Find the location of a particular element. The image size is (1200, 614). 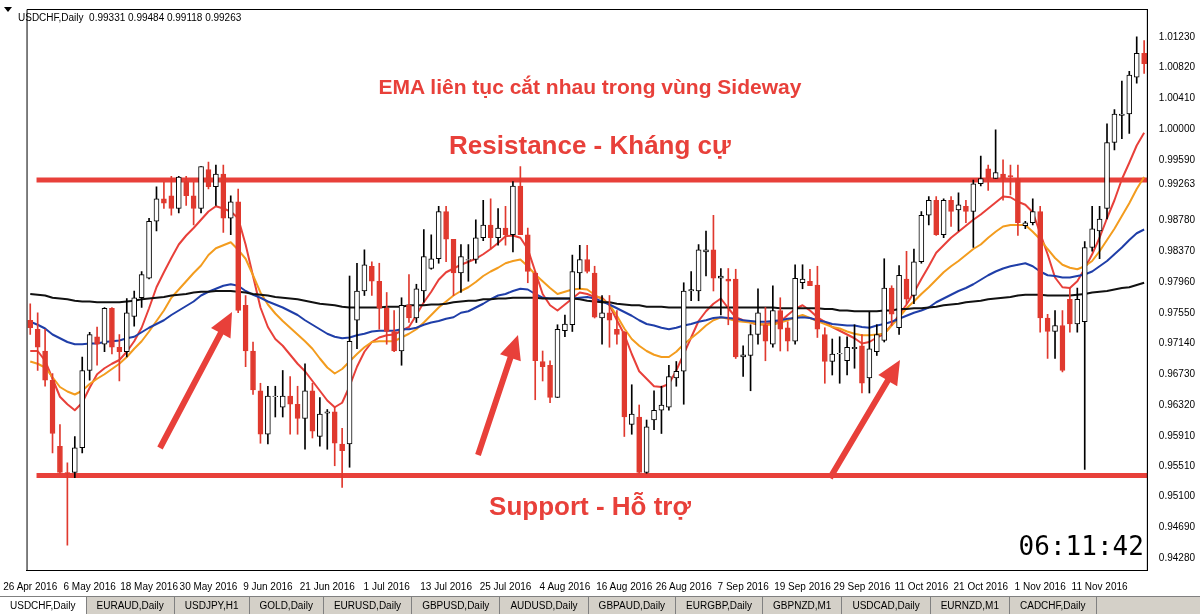

x-tick-label: 11 Oct 2016 is located at coordinates (921, 586).